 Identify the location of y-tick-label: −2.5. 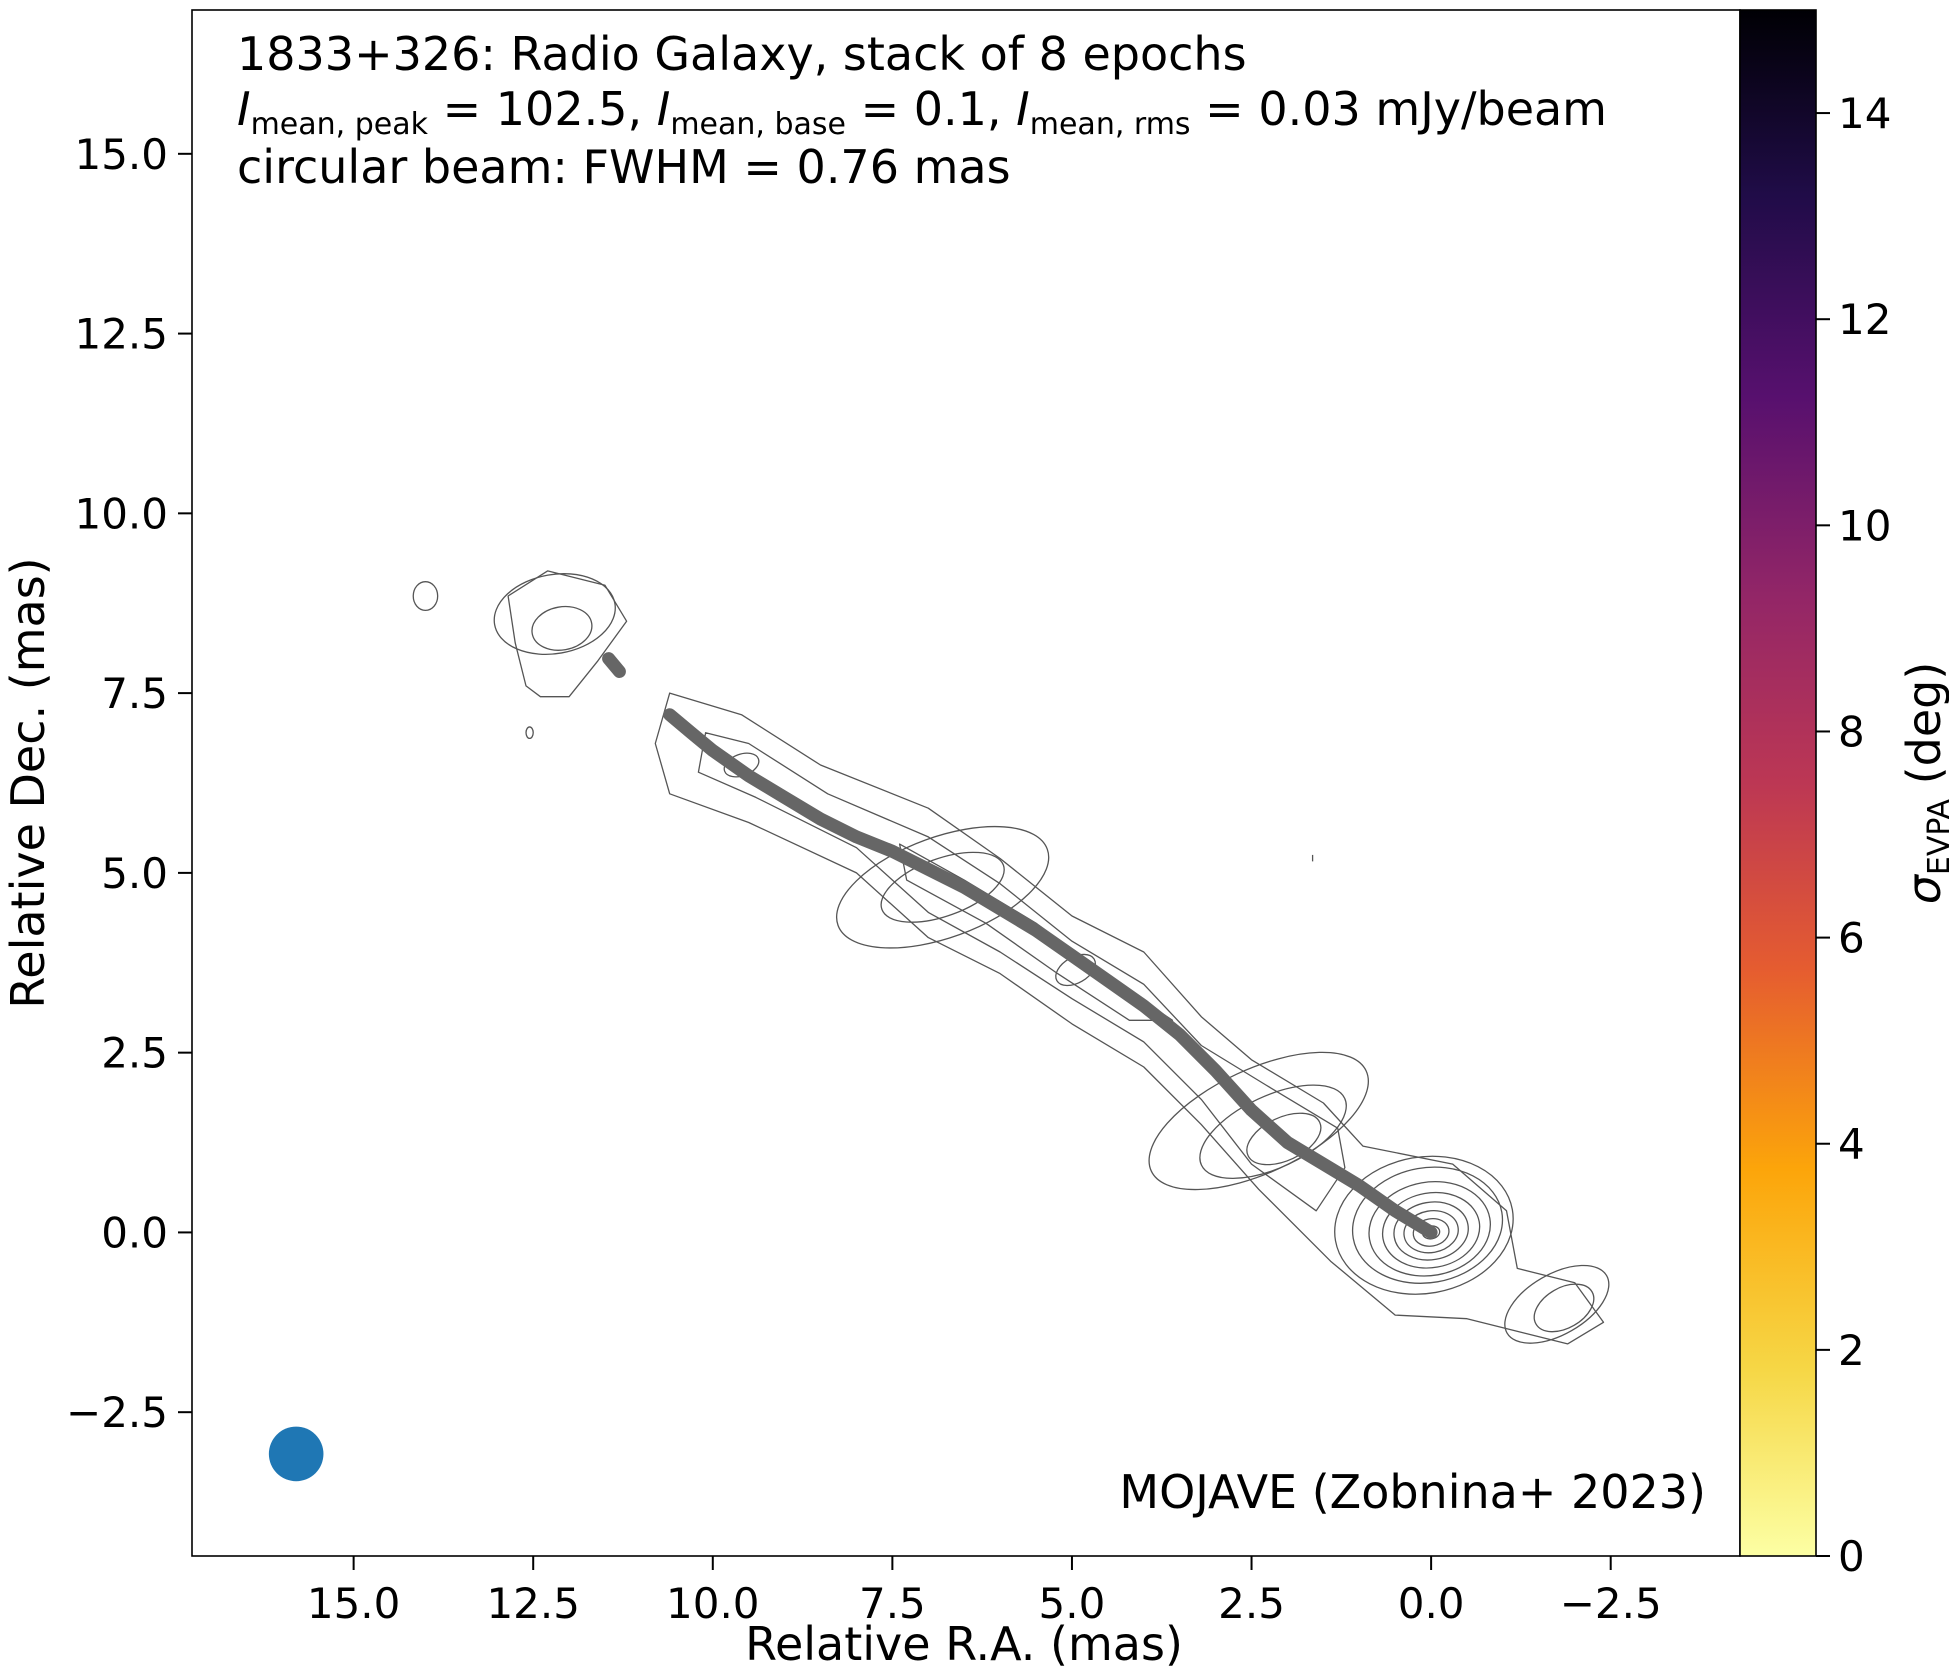
(117, 1412).